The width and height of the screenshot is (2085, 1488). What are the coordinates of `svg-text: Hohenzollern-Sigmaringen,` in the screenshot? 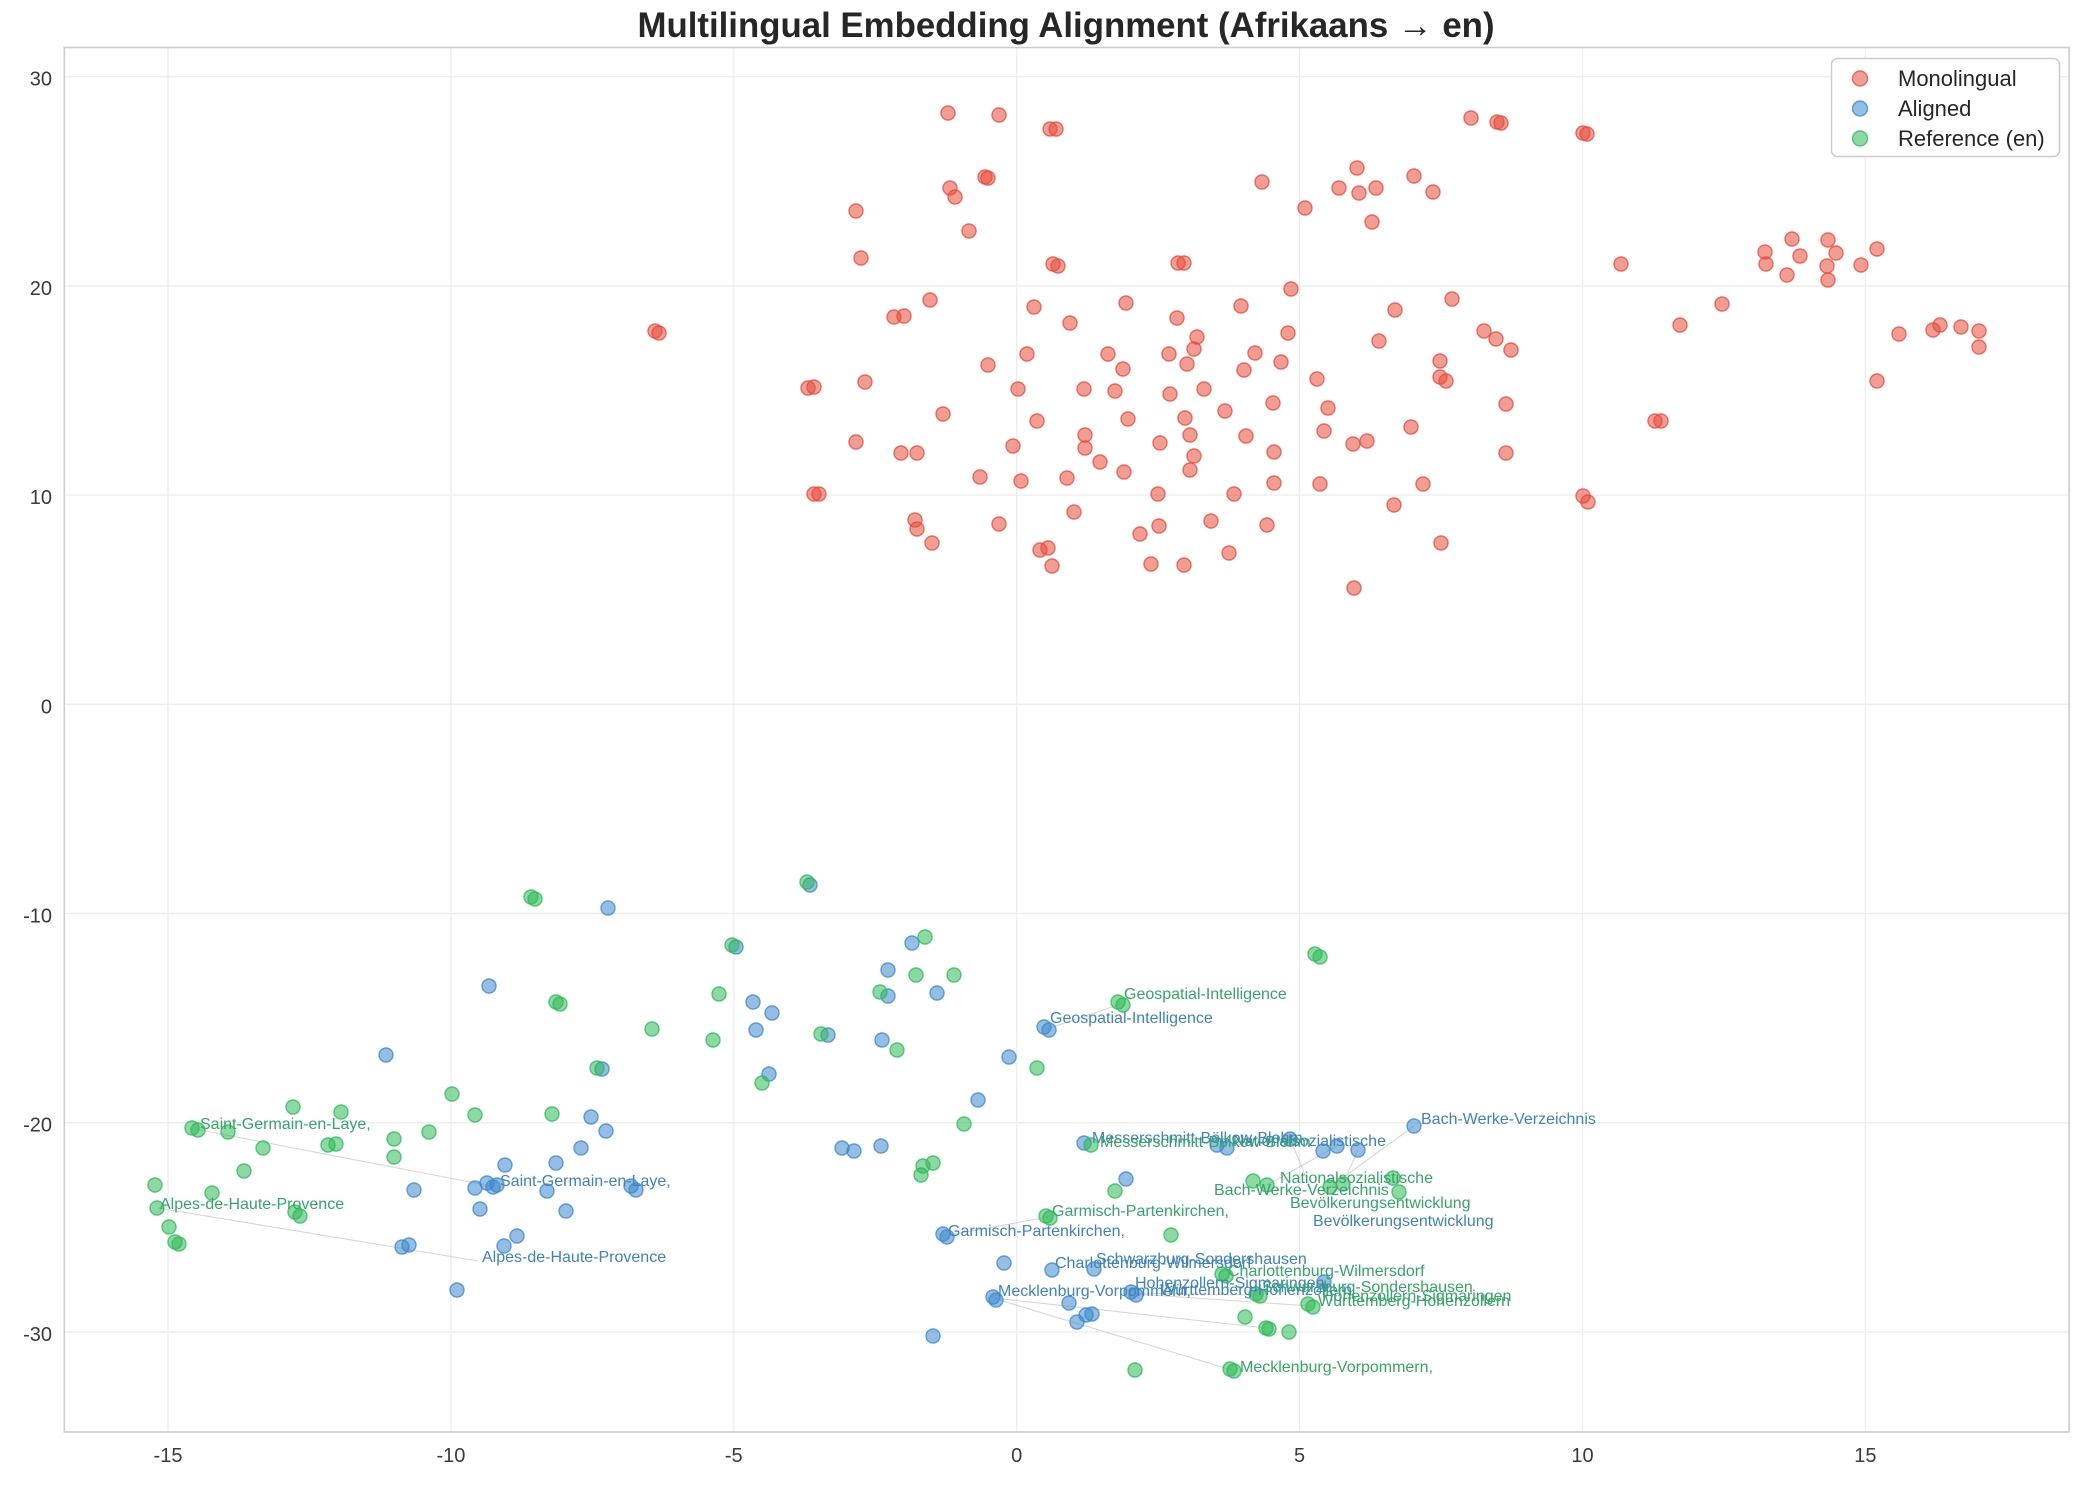 It's located at (1232, 1283).